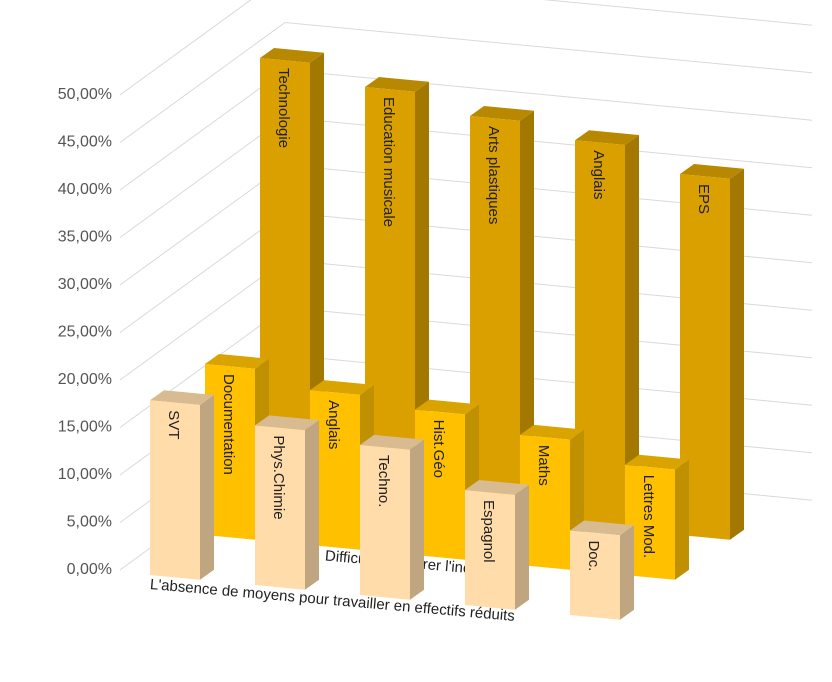 This screenshot has width=832, height=682. What do you see at coordinates (85, 474) in the screenshot?
I see `y-tick-label: 10,00%` at bounding box center [85, 474].